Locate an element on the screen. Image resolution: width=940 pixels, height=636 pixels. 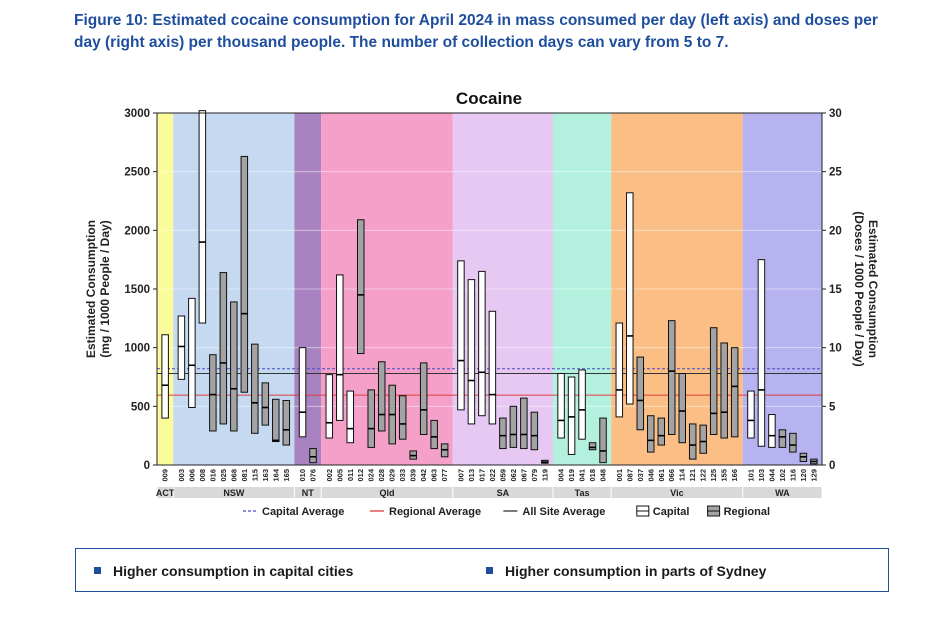
right-tick-label: 0 is located at coordinates (832, 466).